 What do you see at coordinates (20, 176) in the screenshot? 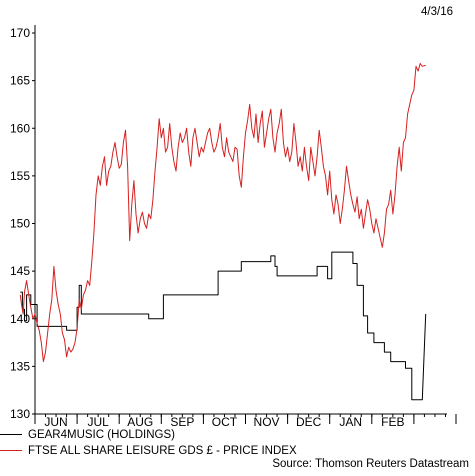
I see `y-tick-label: 155` at bounding box center [20, 176].